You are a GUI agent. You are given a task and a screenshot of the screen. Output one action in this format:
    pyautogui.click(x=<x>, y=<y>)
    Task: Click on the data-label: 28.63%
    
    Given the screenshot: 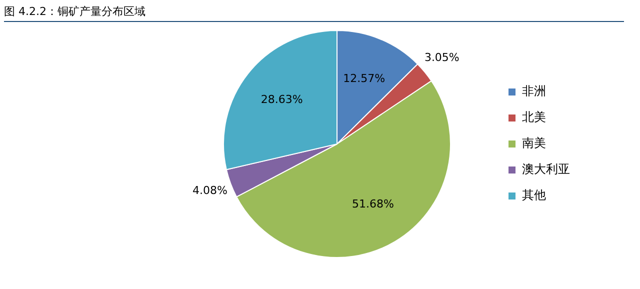 What is the action you would take?
    pyautogui.click(x=281, y=99)
    